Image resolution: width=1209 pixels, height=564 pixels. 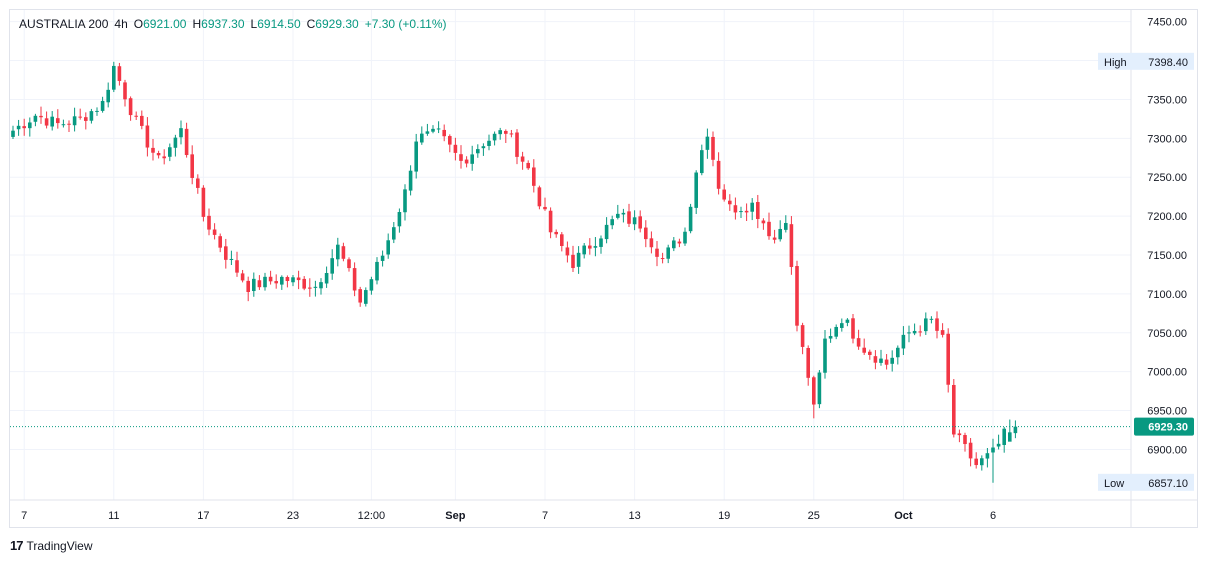 What do you see at coordinates (121, 24) in the screenshot?
I see `interval-label: 4h` at bounding box center [121, 24].